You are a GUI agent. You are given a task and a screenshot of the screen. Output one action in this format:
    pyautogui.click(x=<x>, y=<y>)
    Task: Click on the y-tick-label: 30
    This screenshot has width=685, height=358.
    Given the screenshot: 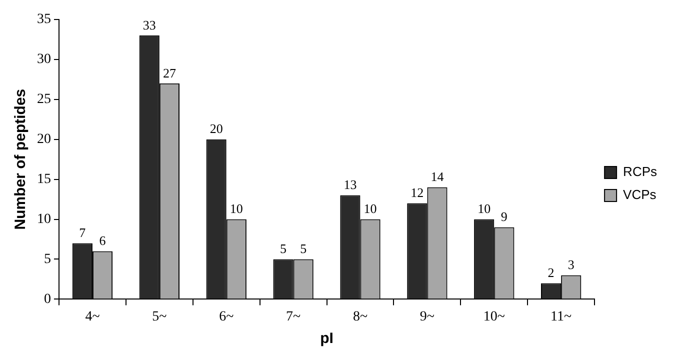 What is the action you would take?
    pyautogui.click(x=44, y=60)
    